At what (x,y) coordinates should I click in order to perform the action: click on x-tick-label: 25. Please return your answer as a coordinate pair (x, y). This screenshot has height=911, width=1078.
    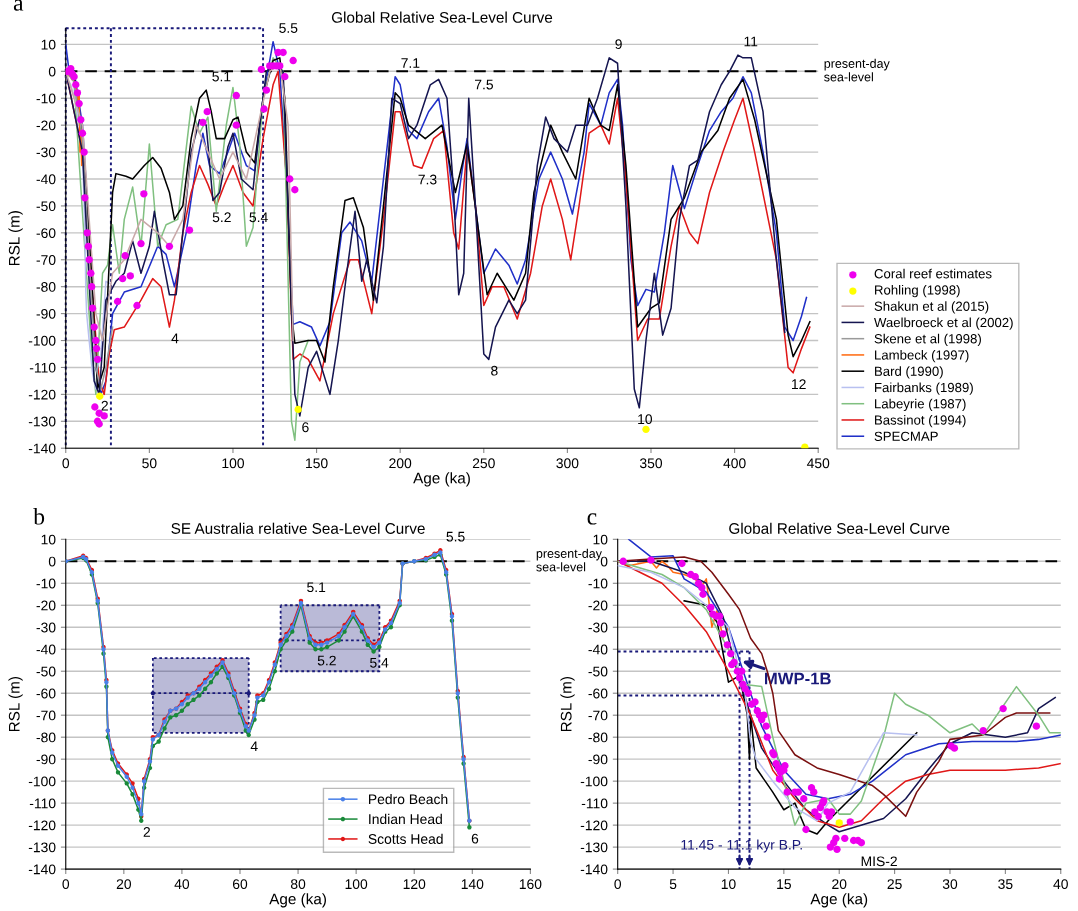
    Looking at the image, I should click on (894, 884).